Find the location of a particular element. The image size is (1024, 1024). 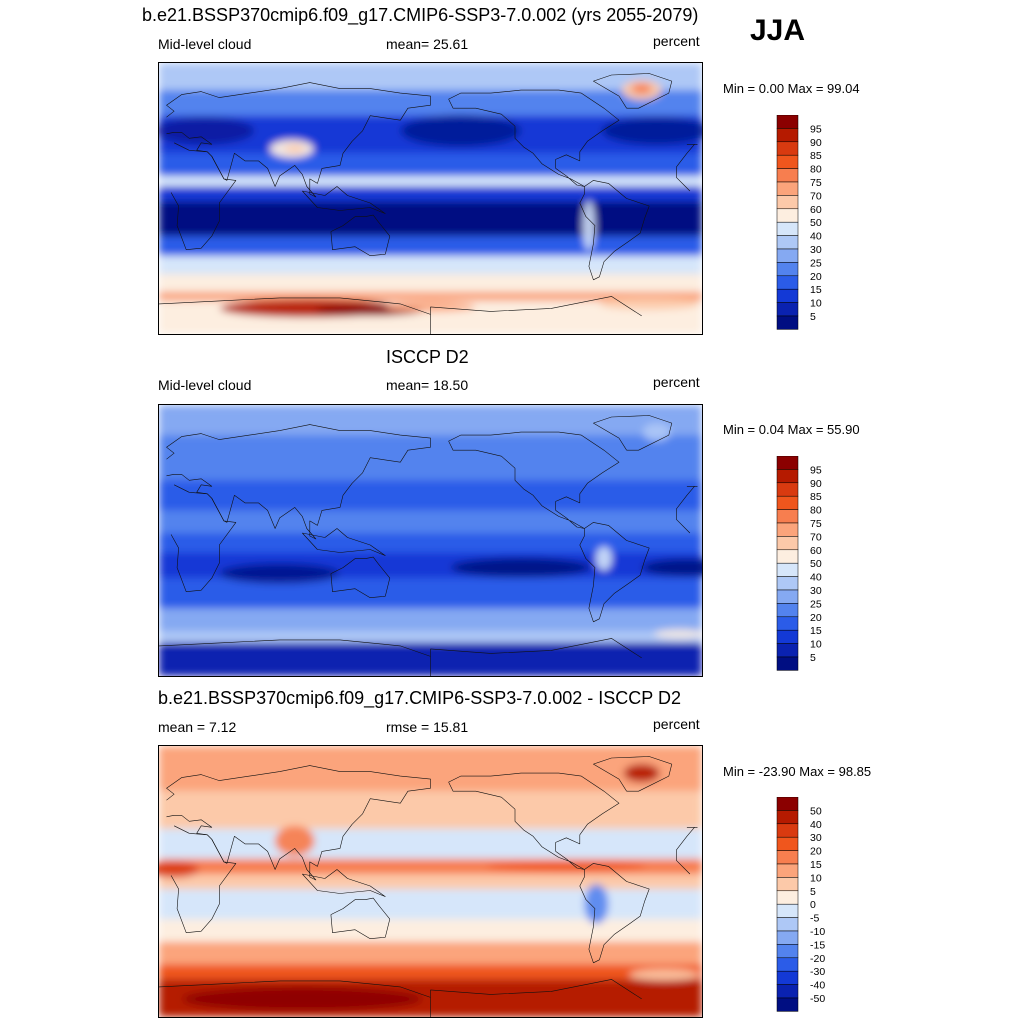

colorbar-tick-label: 60 is located at coordinates (816, 210).